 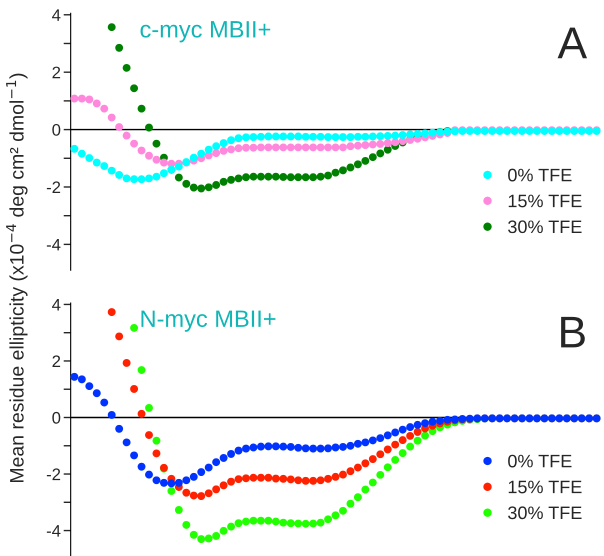 What do you see at coordinates (573, 332) in the screenshot?
I see `annotation: B` at bounding box center [573, 332].